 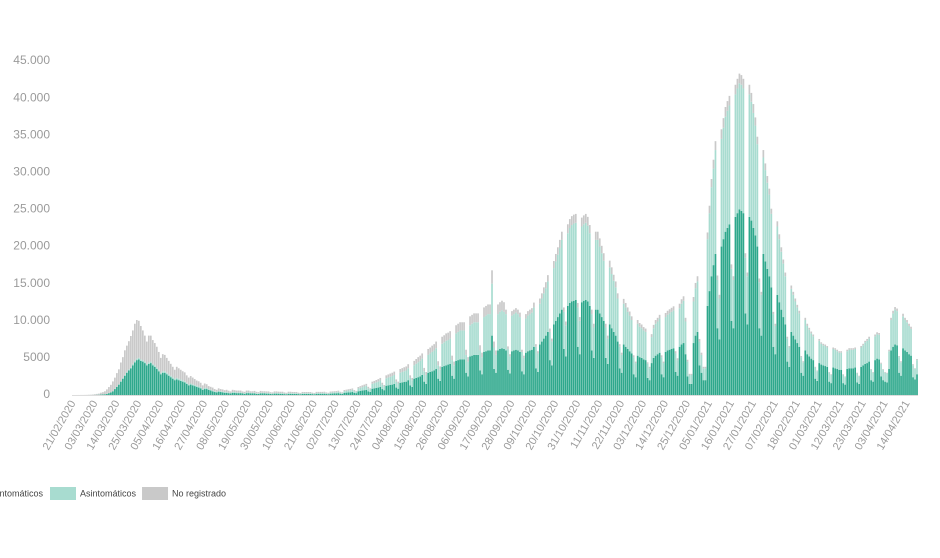 What do you see at coordinates (31, 283) in the screenshot?
I see `y-tick-label: 15.000` at bounding box center [31, 283].